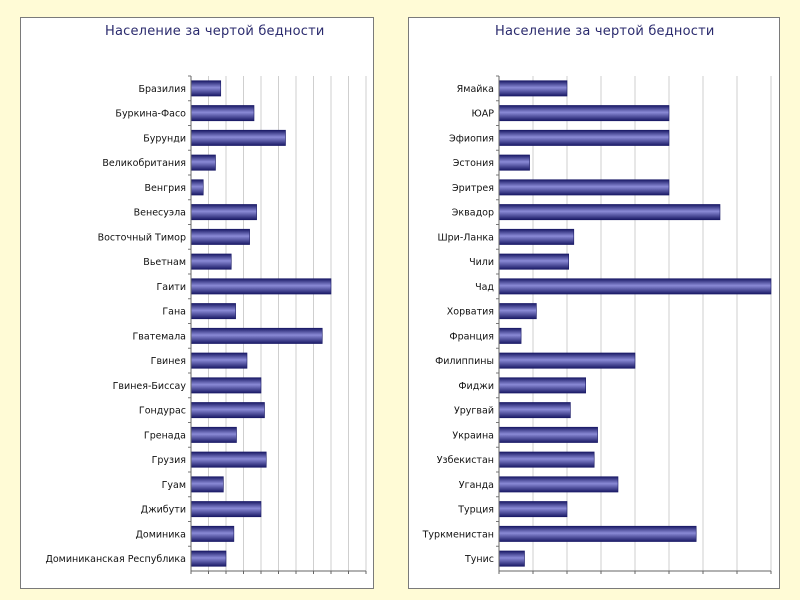  What do you see at coordinates (484, 287) in the screenshot?
I see `category-label: Чад` at bounding box center [484, 287].